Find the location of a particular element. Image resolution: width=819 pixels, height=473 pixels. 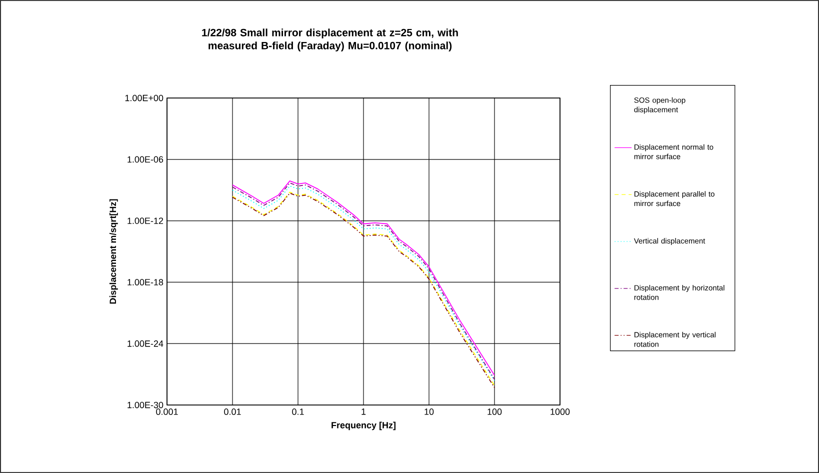

chart-title: 1/22/98 Small mirror displacement at z=25 cm, with measured B-field (Faraday) Mu=0.0107 (nominal) is located at coordinates (330, 40).